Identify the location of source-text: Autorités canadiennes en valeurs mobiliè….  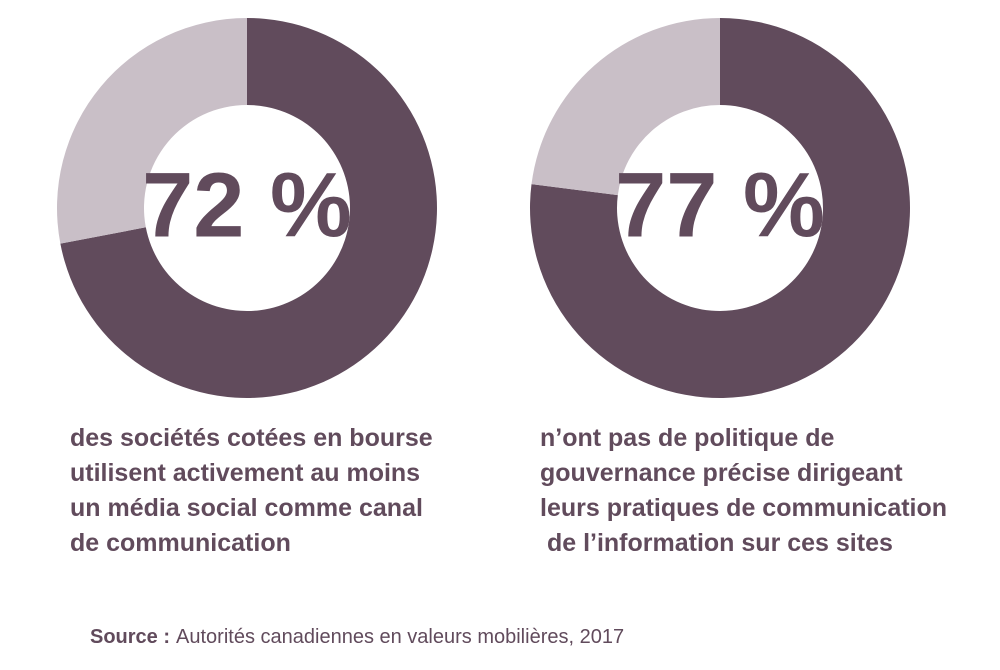
(400, 637).